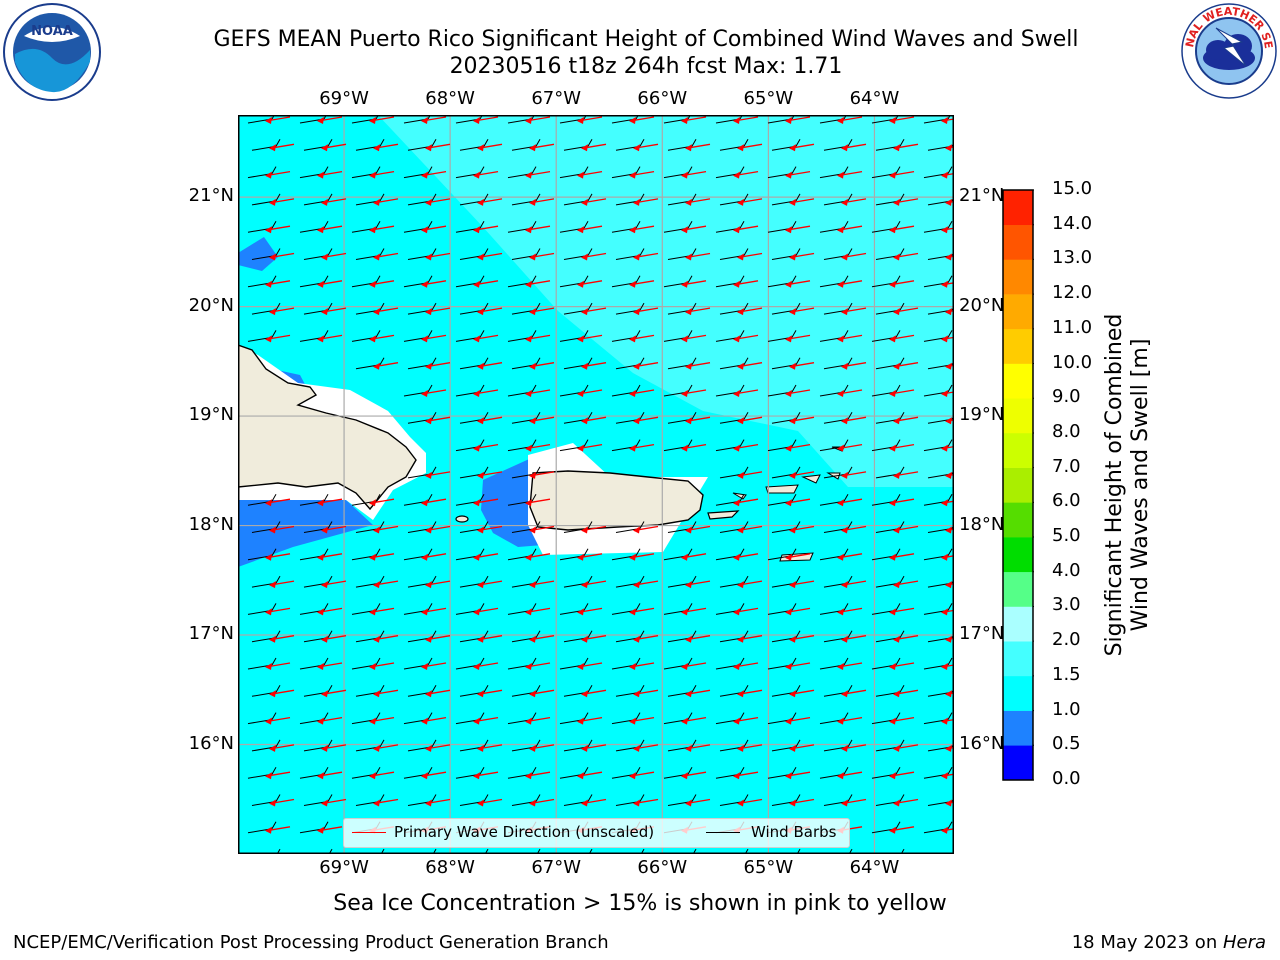 The image size is (1280, 960). Describe the element at coordinates (327, 427) in the screenshot. I see `hispaniola-land` at that location.